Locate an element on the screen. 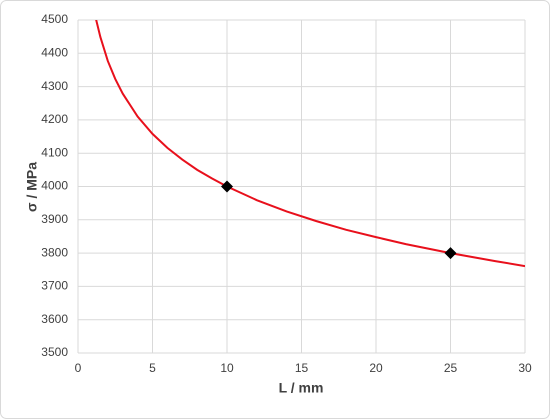 The image size is (550, 419). x-tick-label: 5 is located at coordinates (152, 368).